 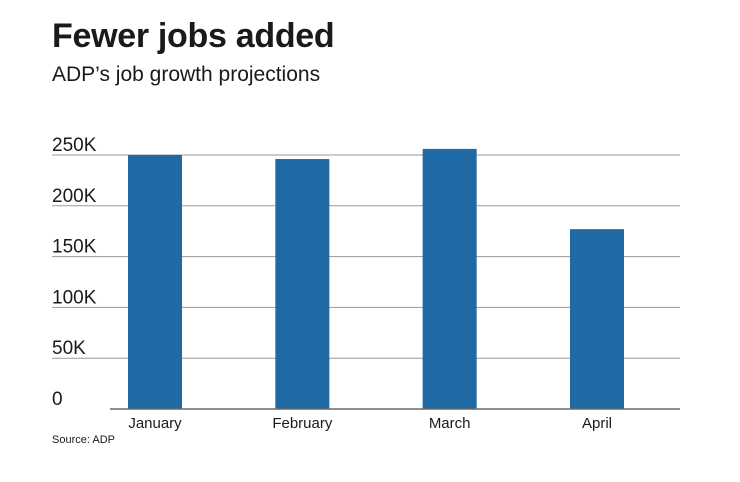 I want to click on chart-title: Fewer jobs added, so click(x=193, y=36).